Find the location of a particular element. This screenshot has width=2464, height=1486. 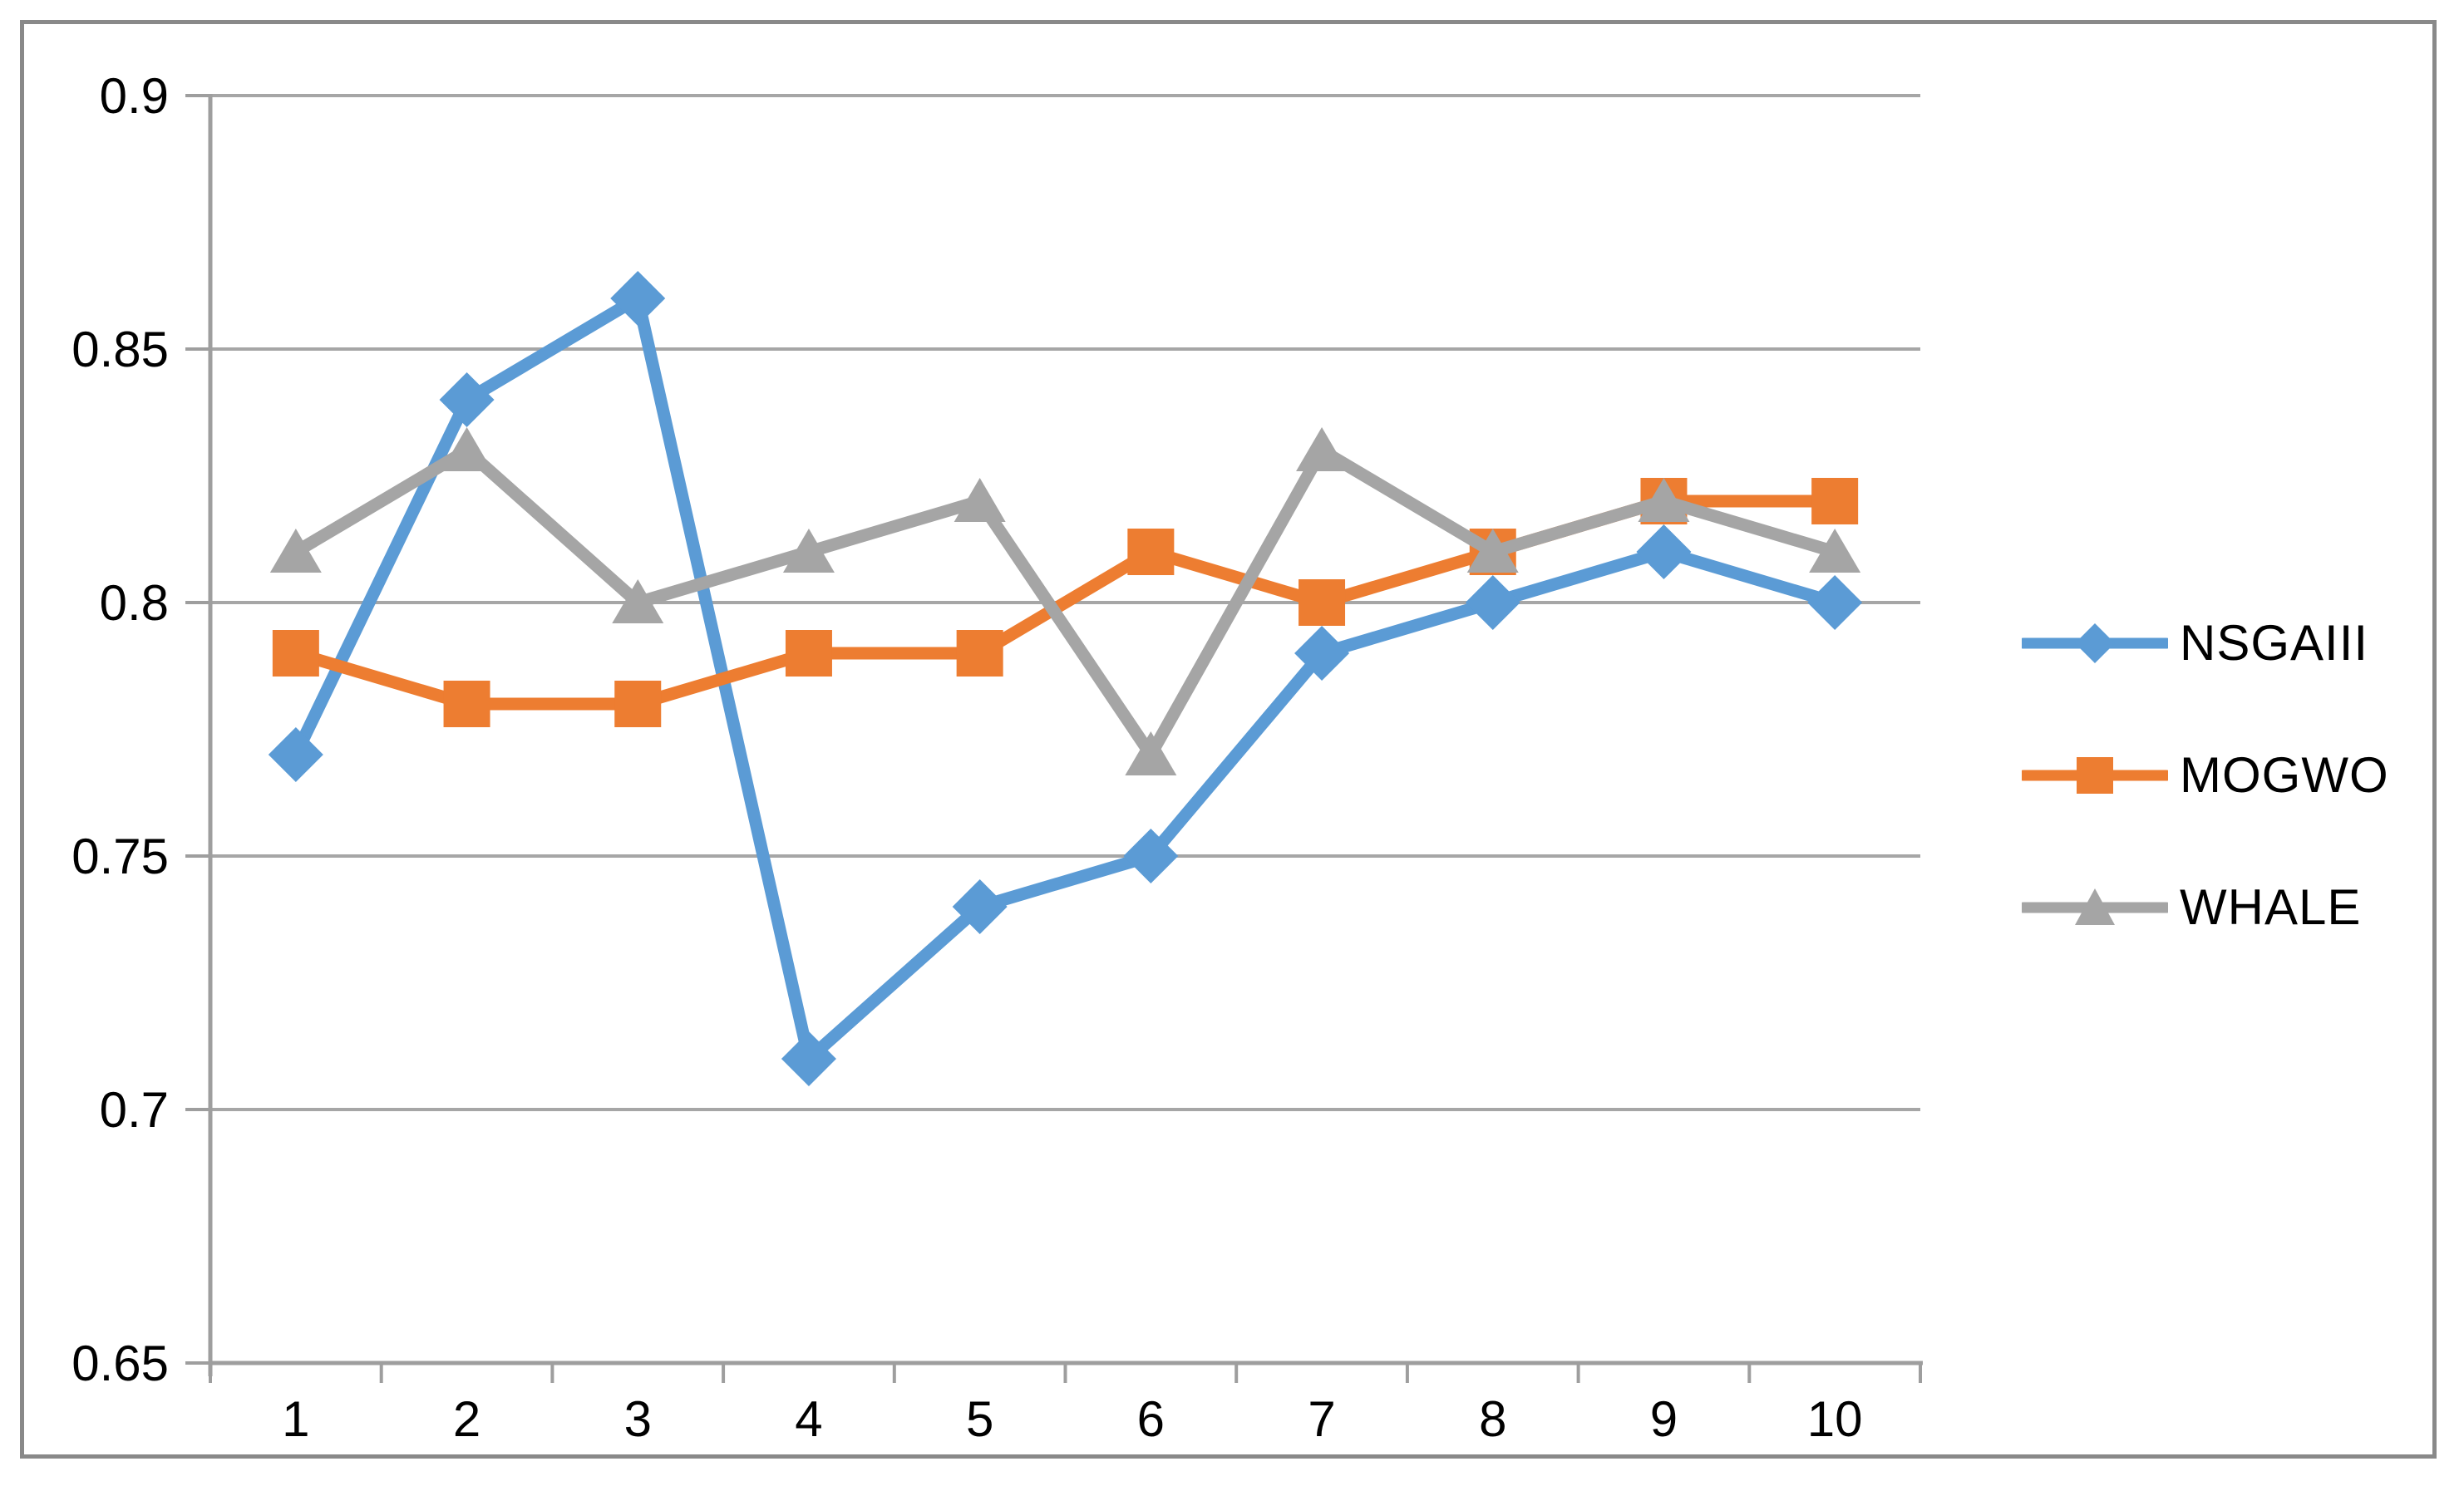

legend-label-mogwo: MOGWO is located at coordinates (2284, 775).